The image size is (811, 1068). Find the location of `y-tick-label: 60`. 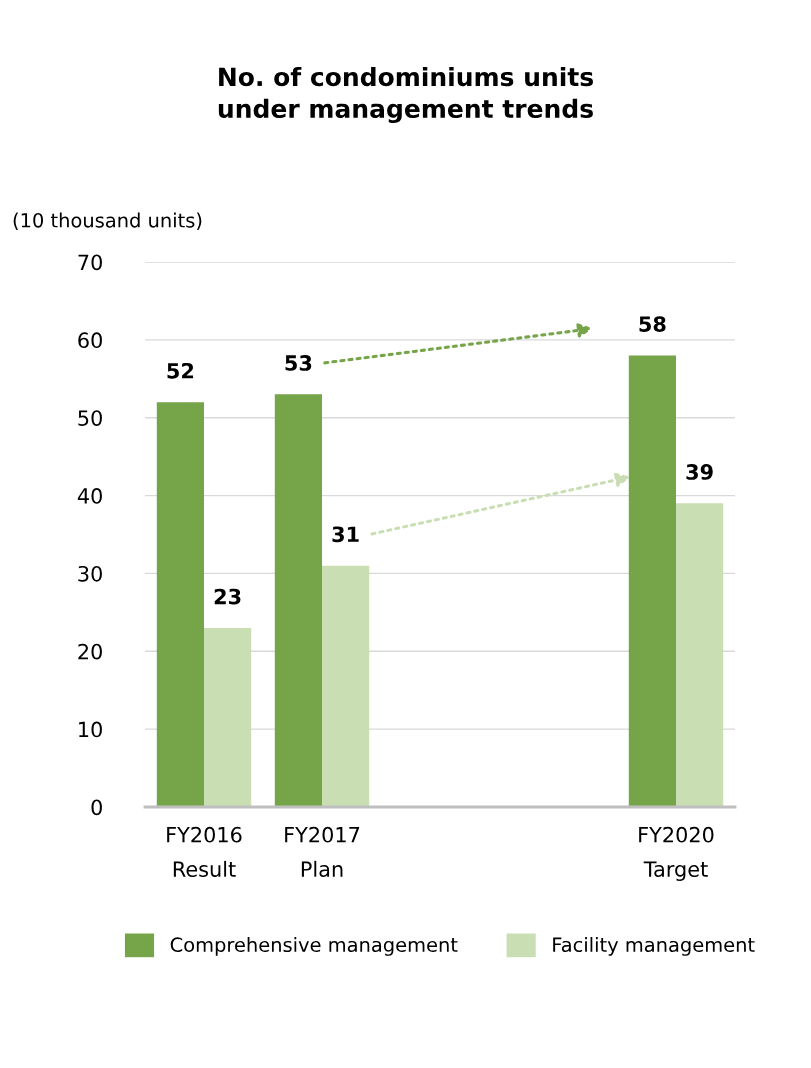

y-tick-label: 60 is located at coordinates (90, 340).